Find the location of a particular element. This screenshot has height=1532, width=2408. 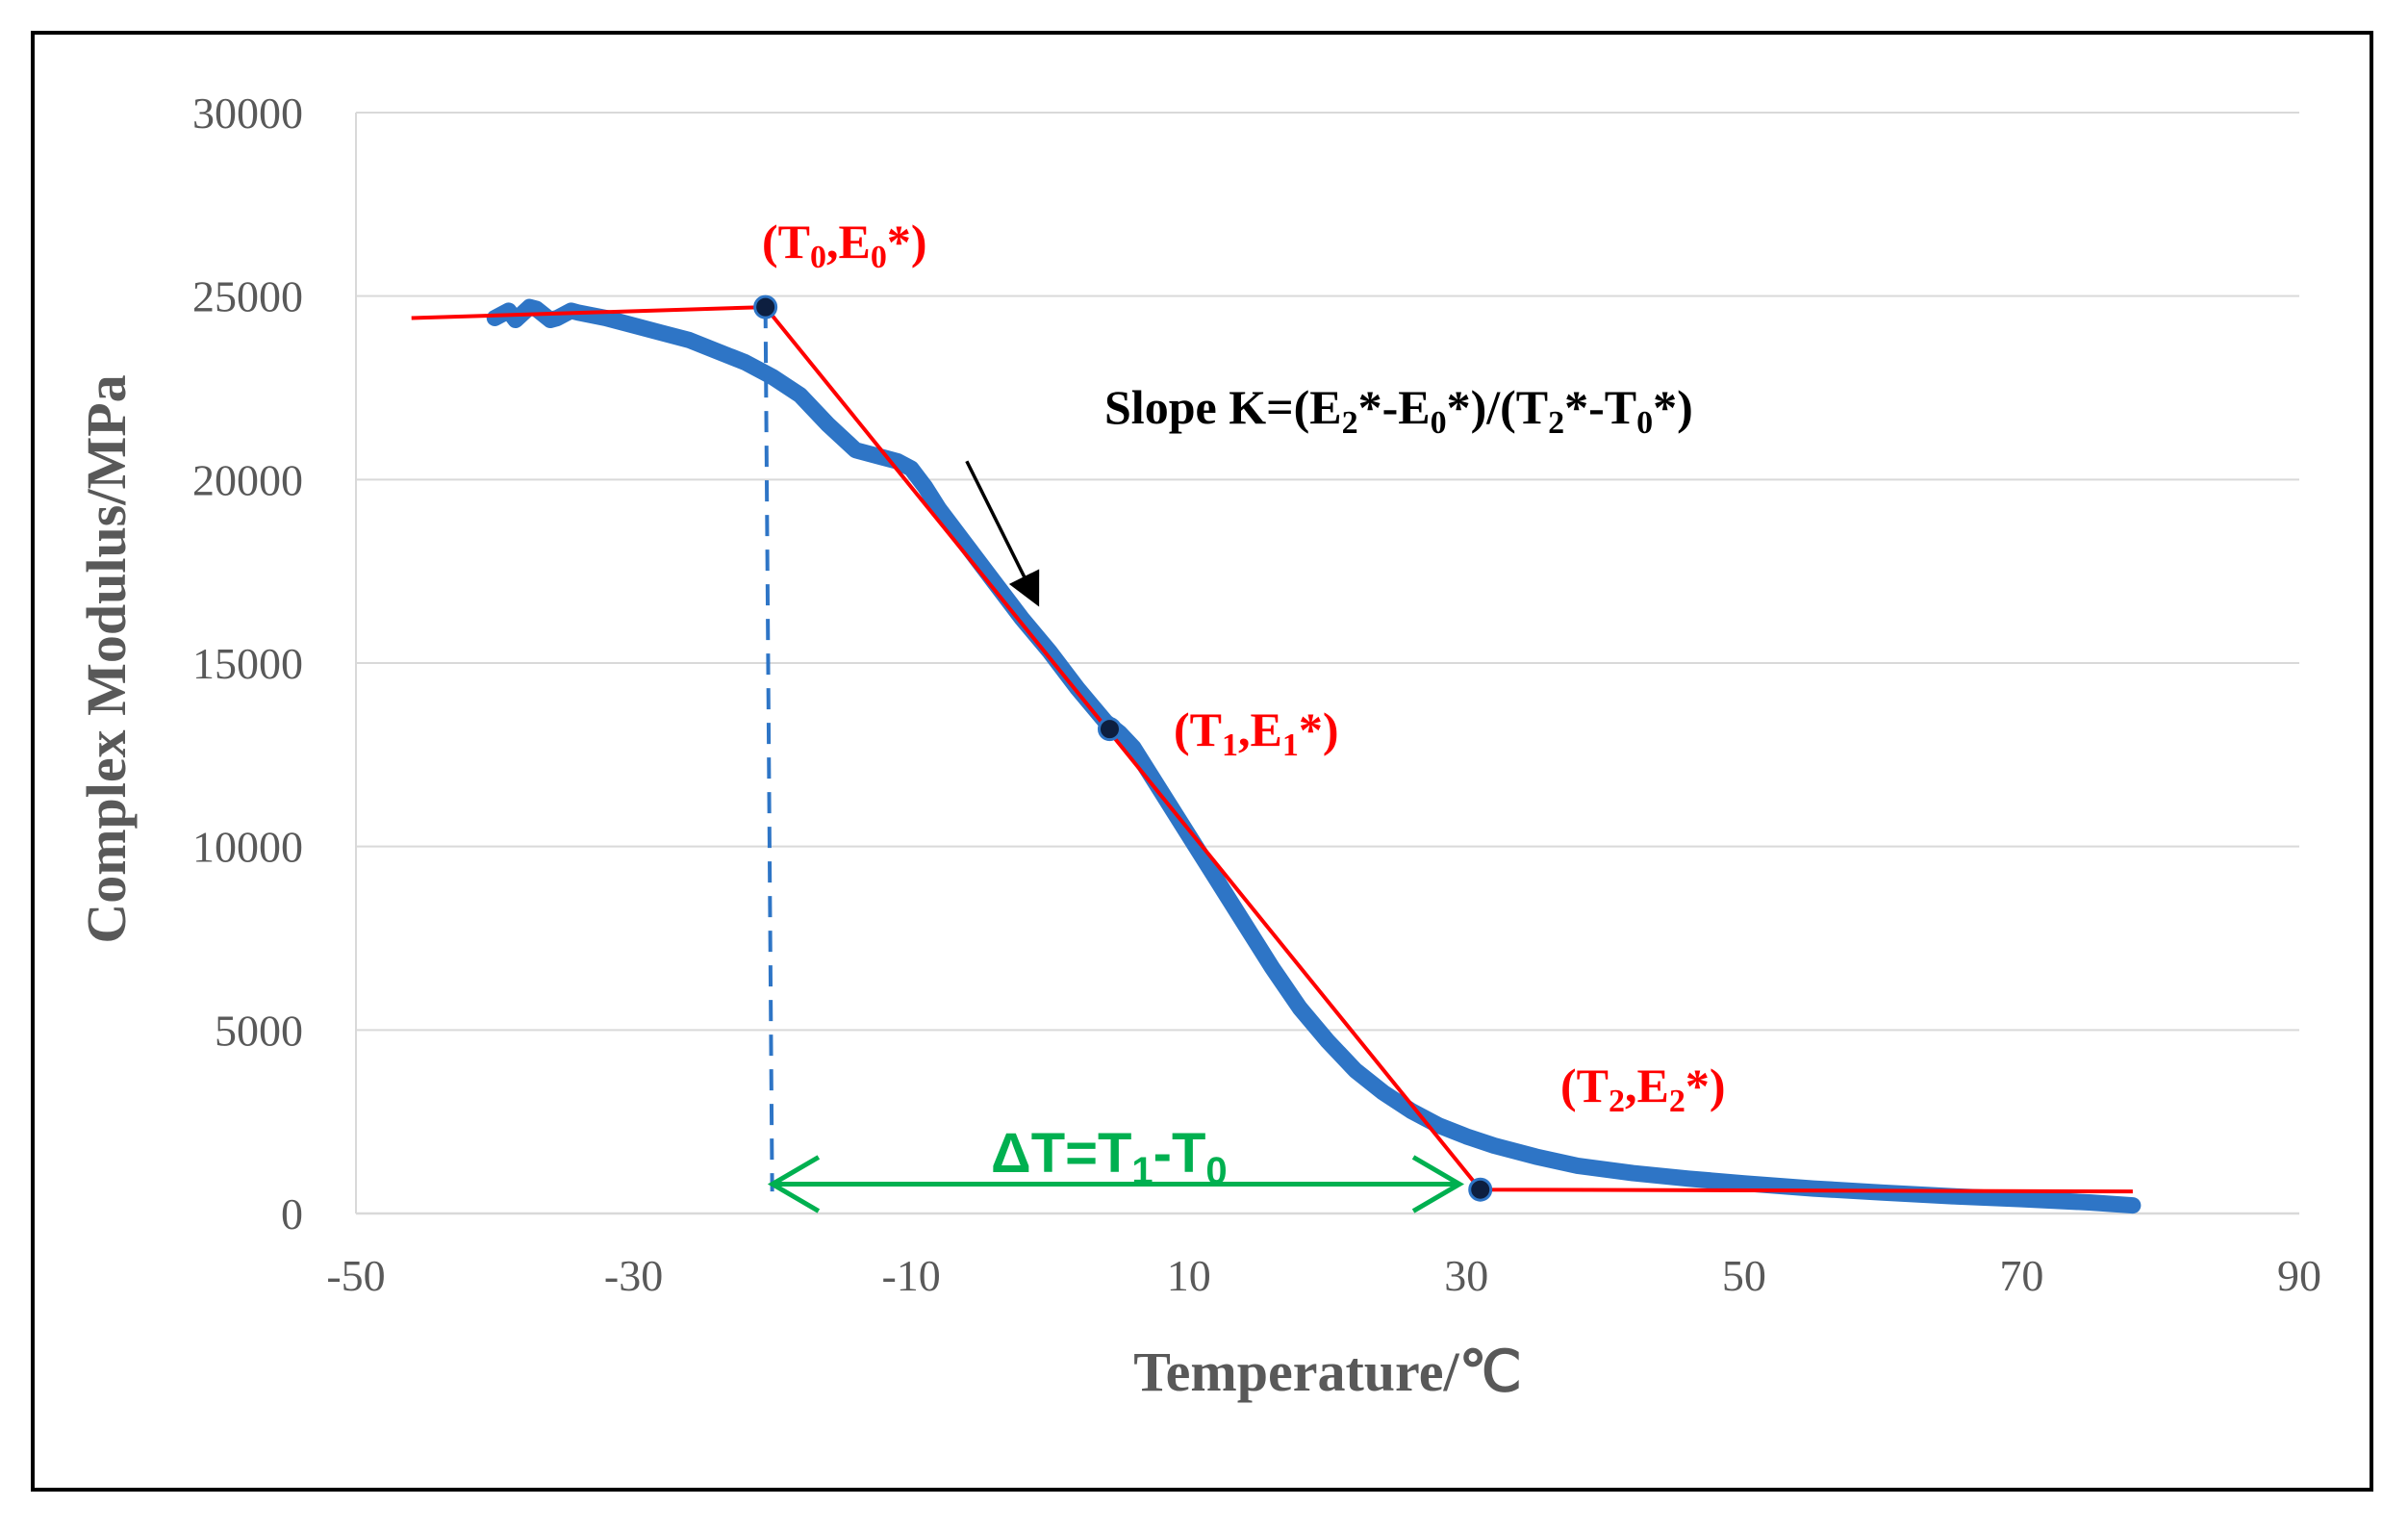

delta-arrow-left-head is located at coordinates (794, 1184).